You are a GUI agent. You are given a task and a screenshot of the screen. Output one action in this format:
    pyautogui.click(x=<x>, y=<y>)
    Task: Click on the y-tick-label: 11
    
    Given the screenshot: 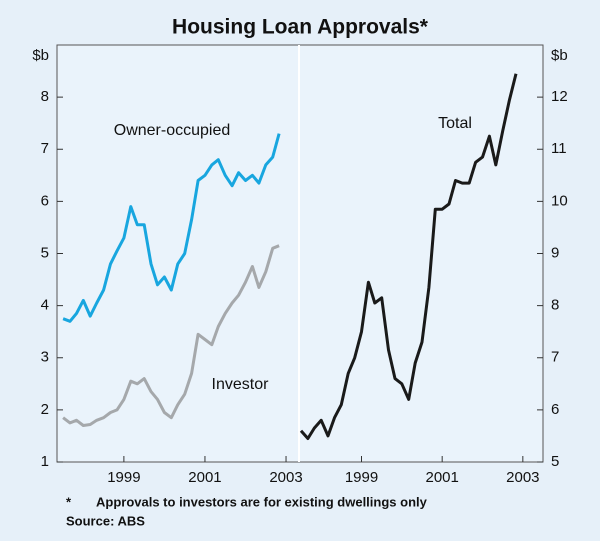 What is the action you would take?
    pyautogui.click(x=559, y=148)
    